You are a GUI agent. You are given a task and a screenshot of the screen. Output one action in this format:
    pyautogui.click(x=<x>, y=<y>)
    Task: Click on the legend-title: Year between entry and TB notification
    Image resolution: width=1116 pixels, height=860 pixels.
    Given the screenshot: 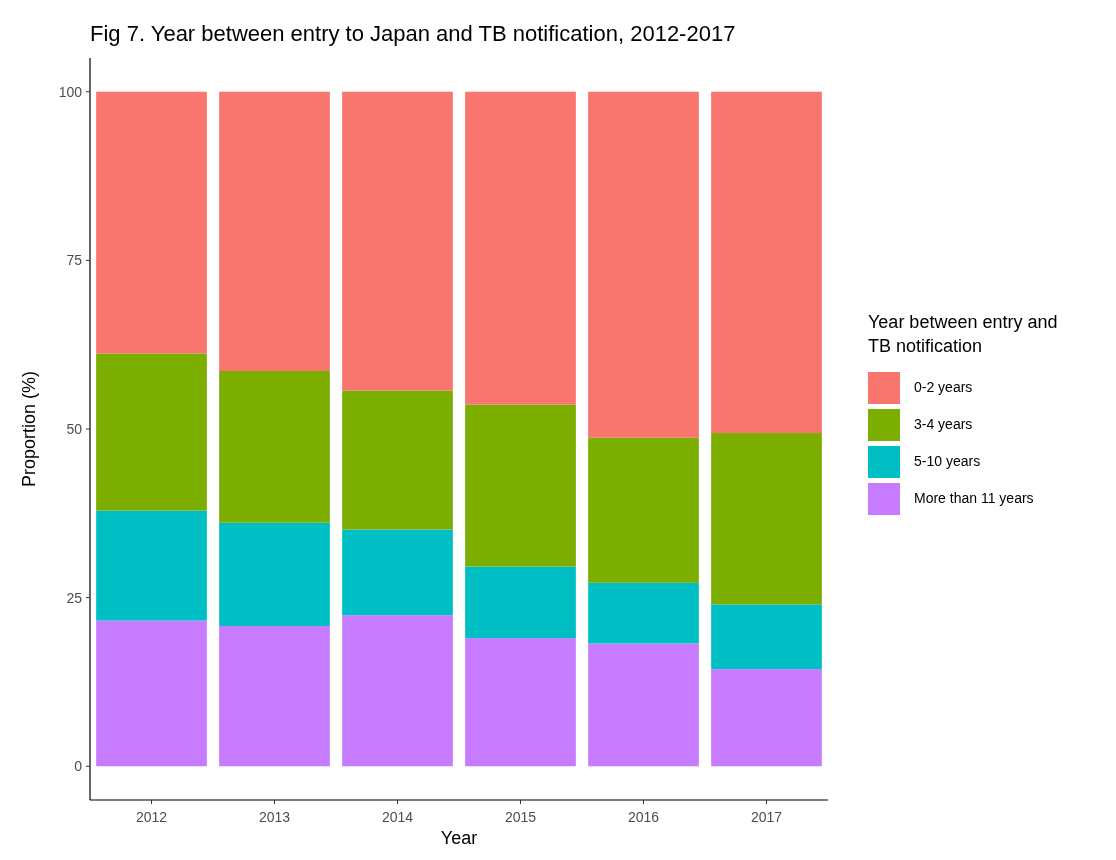 What is the action you would take?
    pyautogui.click(x=963, y=334)
    